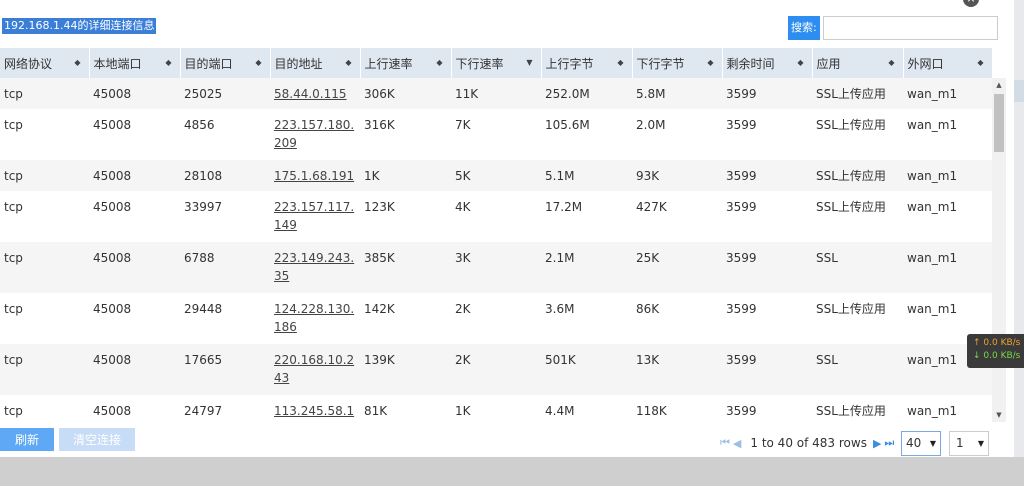  What do you see at coordinates (999, 250) in the screenshot?
I see `table-scrollbar: ▲ ▼` at bounding box center [999, 250].